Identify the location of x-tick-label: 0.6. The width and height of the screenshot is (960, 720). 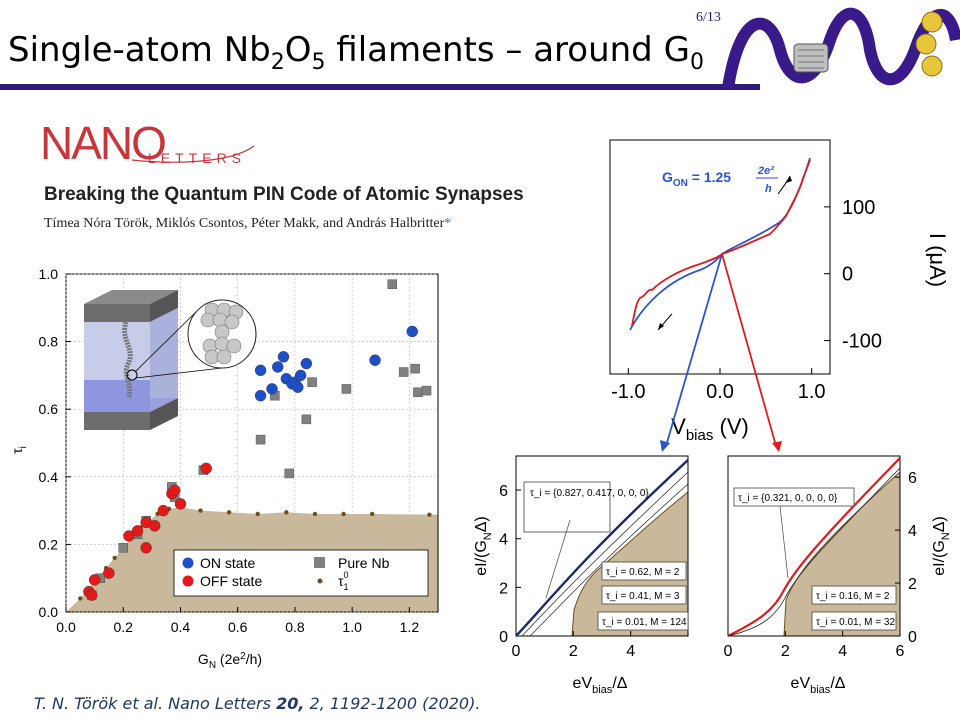
(238, 627).